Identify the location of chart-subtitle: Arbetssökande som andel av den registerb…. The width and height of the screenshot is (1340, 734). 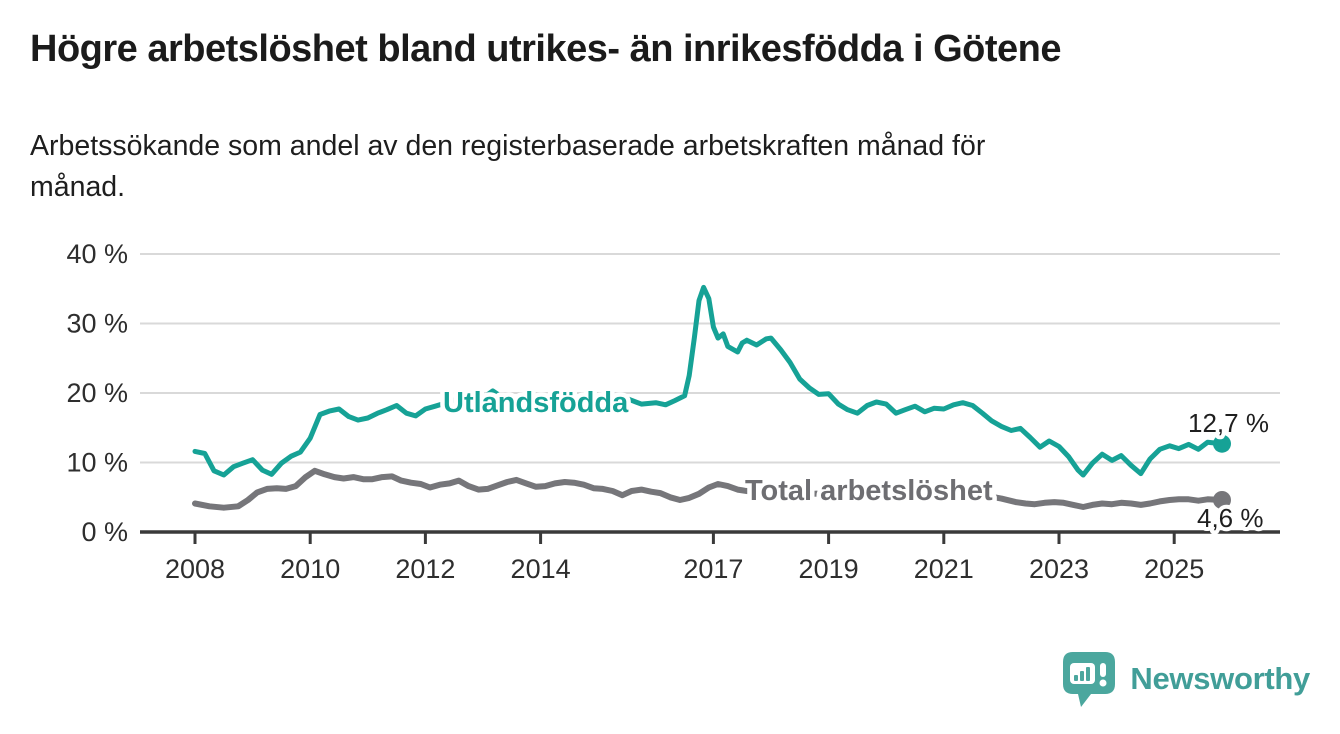
(507, 167).